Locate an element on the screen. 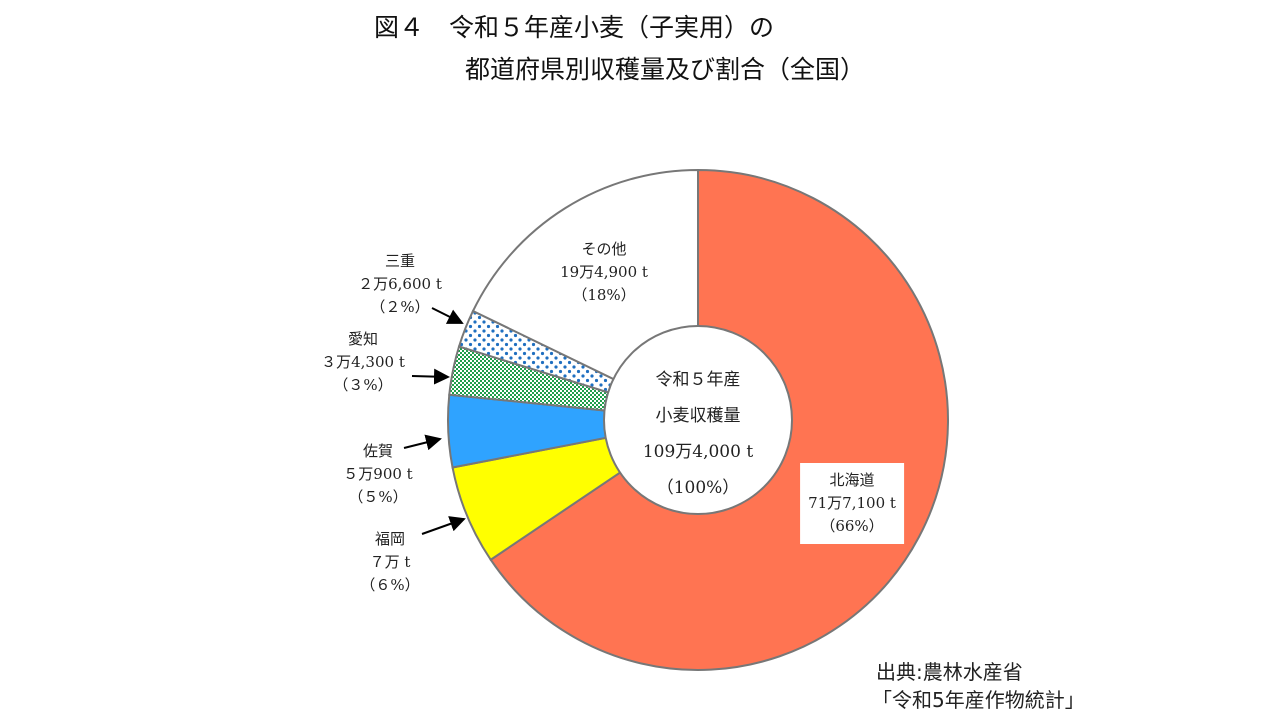  label-value: 71万7,100 t is located at coordinates (852, 503).